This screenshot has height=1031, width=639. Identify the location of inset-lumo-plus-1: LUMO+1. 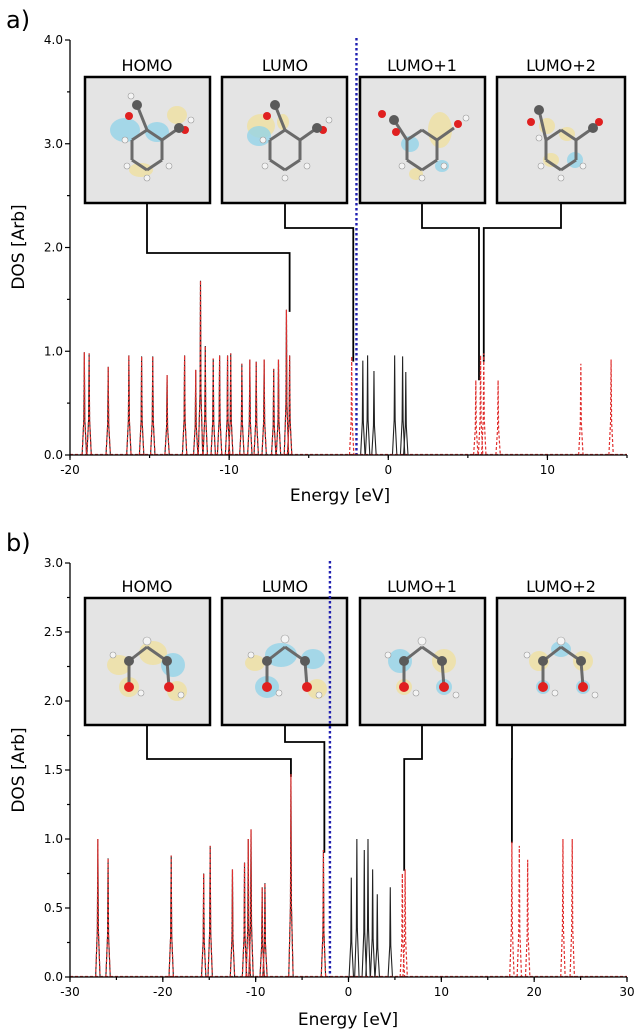
(422, 130).